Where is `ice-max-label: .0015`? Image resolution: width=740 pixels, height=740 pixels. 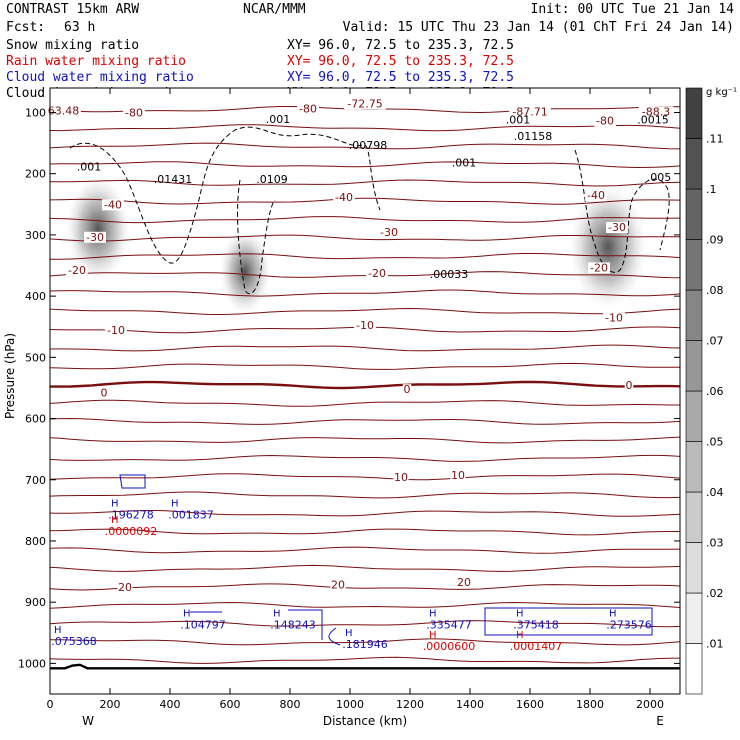
ice-max-label: .0015 is located at coordinates (653, 120).